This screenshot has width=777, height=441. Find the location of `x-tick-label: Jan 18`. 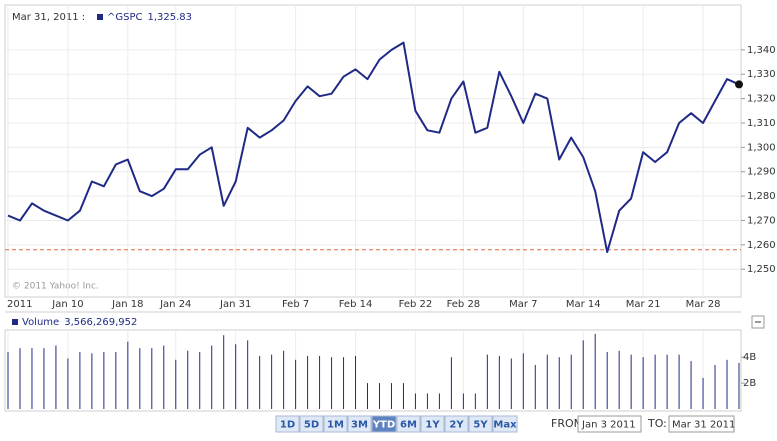

x-tick-label: Jan 18 is located at coordinates (127, 304).